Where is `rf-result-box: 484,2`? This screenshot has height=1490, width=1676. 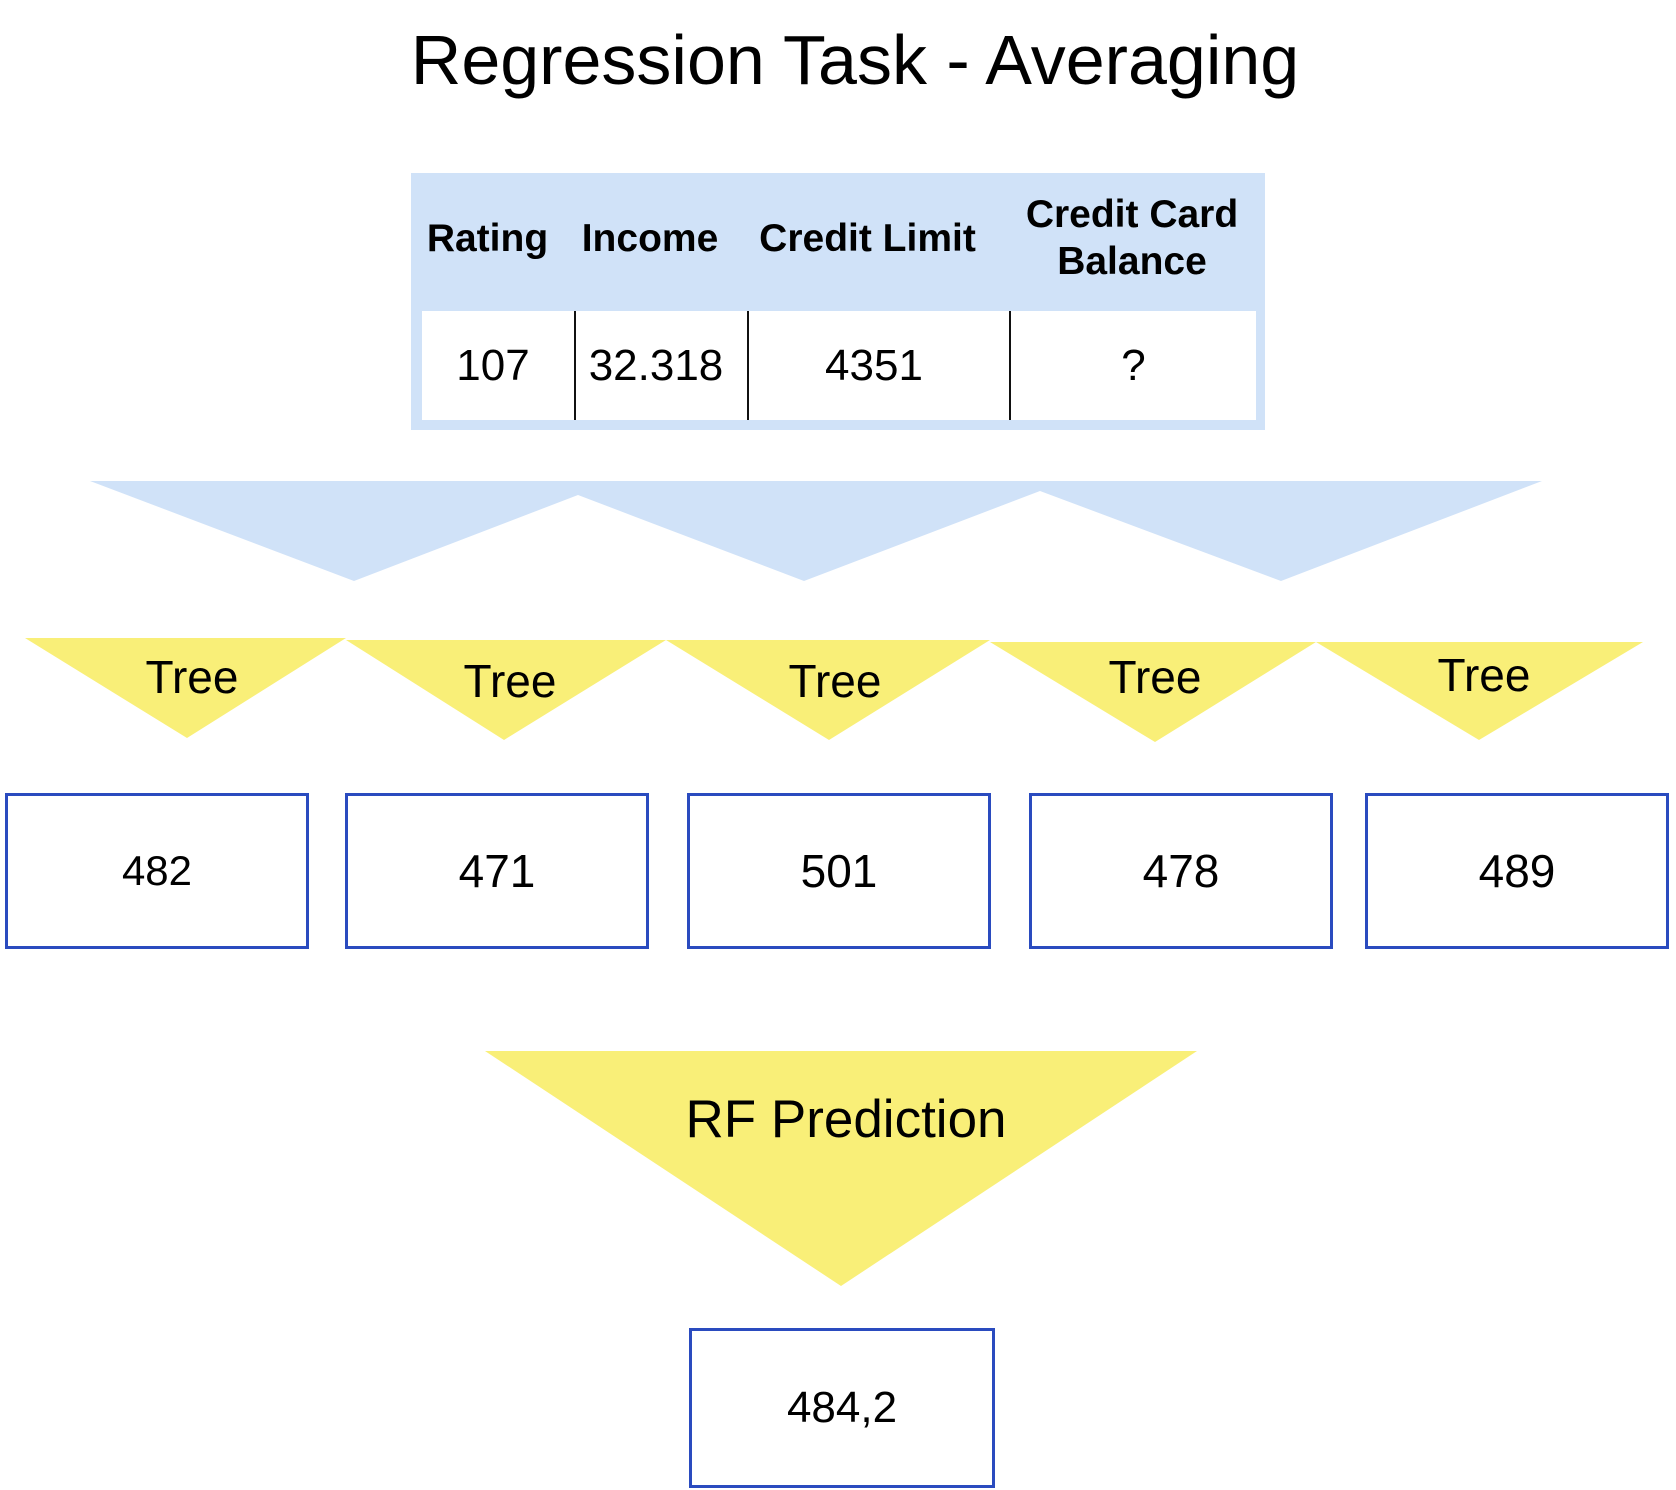 rf-result-box: 484,2 is located at coordinates (842, 1408).